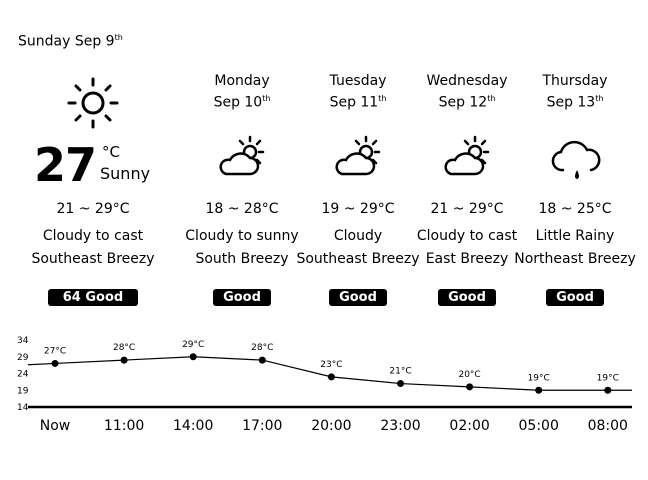  Describe the element at coordinates (575, 81) in the screenshot. I see `day-name: Thursday` at that location.